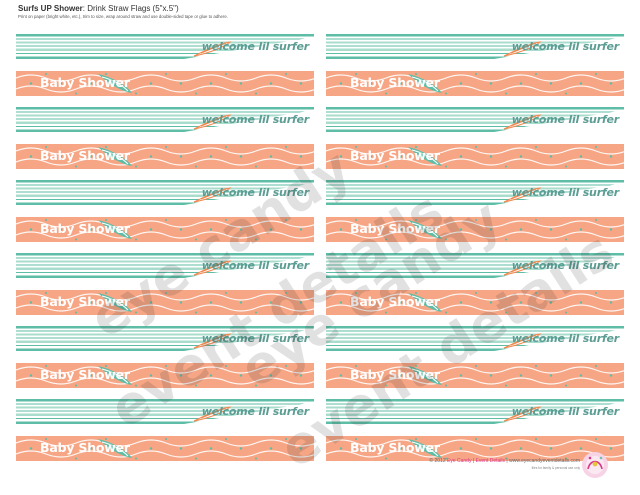  What do you see at coordinates (555, 468) in the screenshot?
I see `footer-note: files for family & personal use only` at bounding box center [555, 468].